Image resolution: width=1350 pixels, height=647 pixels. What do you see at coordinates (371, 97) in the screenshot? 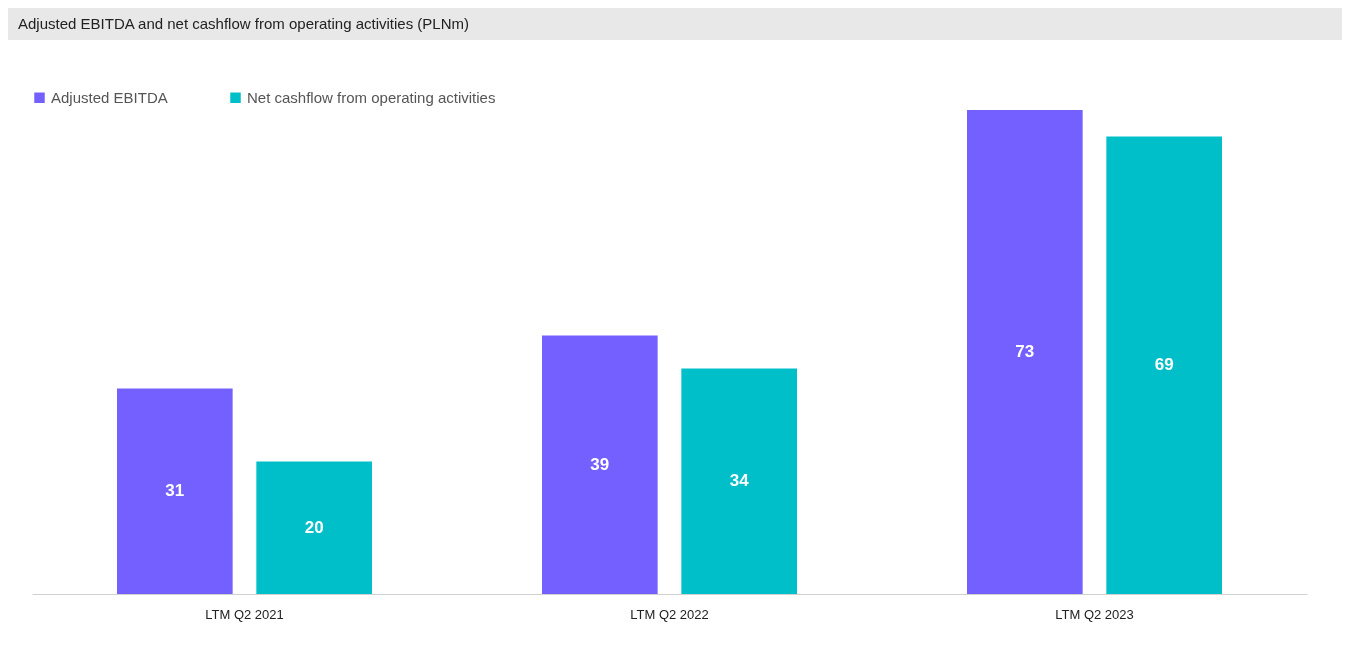
I see `legend-label: Net cashflow from operating activities` at bounding box center [371, 97].